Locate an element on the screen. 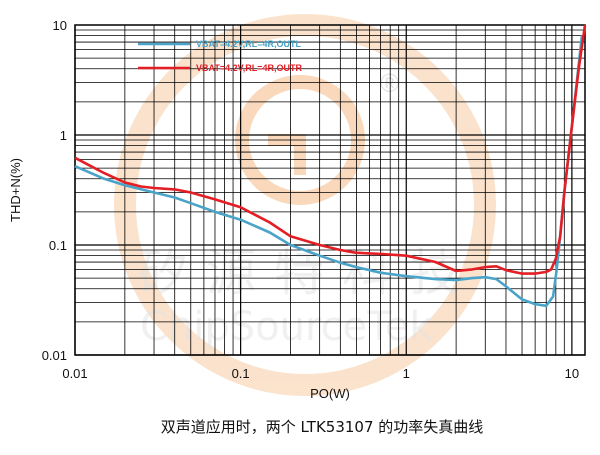 The image size is (600, 455). y-tick-label: 10 is located at coordinates (60, 25).